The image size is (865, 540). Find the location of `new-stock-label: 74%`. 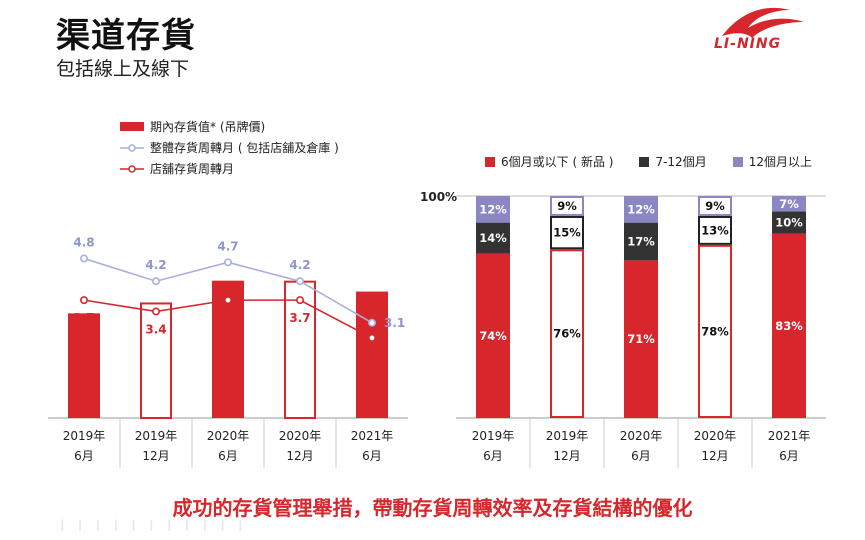

new-stock-label: 74% is located at coordinates (493, 336).